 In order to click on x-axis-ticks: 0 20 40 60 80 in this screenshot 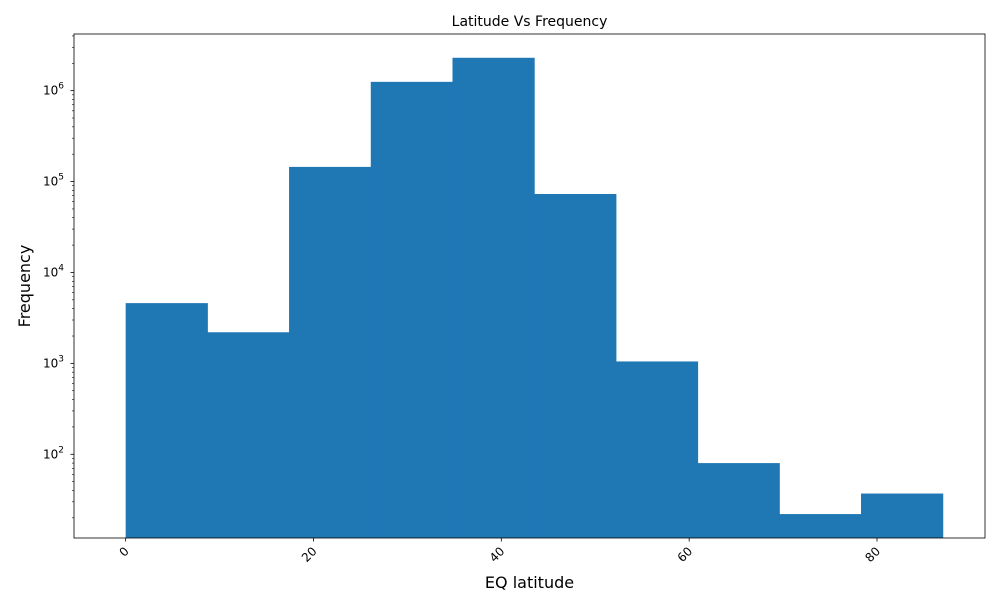, I will do `click(499, 551)`.